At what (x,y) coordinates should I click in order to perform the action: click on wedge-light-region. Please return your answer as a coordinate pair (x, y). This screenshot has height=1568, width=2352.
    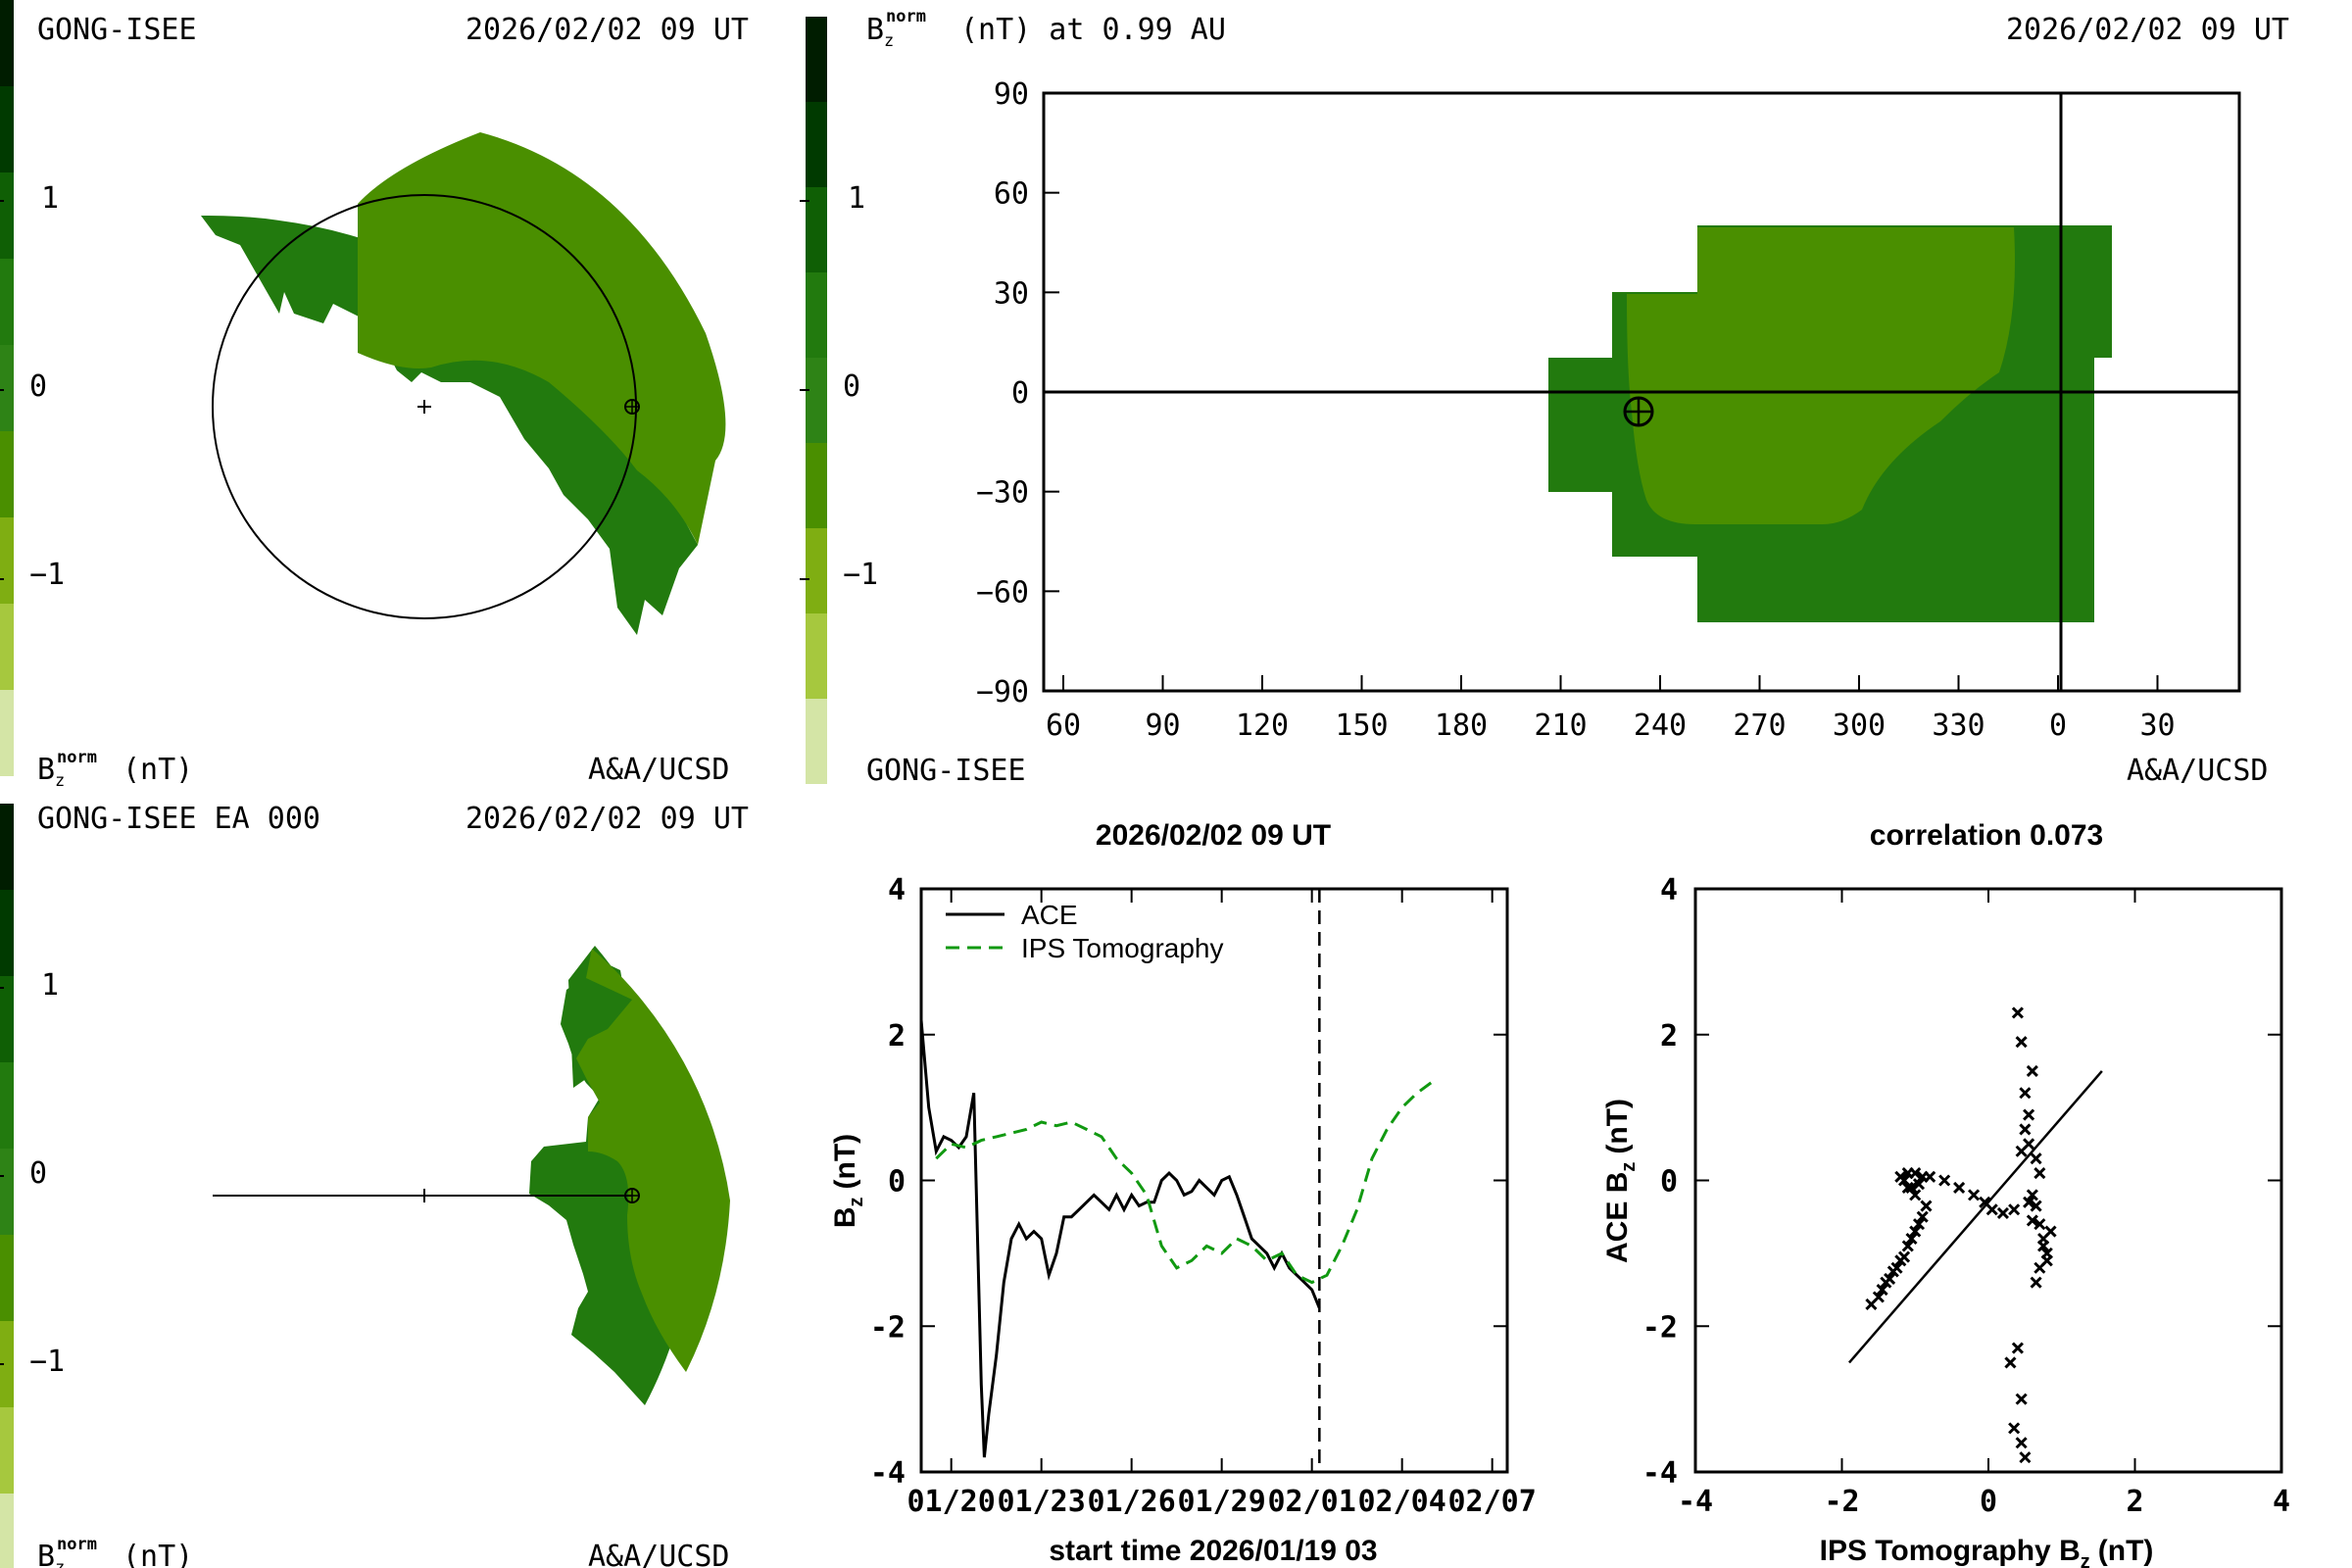
    Looking at the image, I should click on (542, 338).